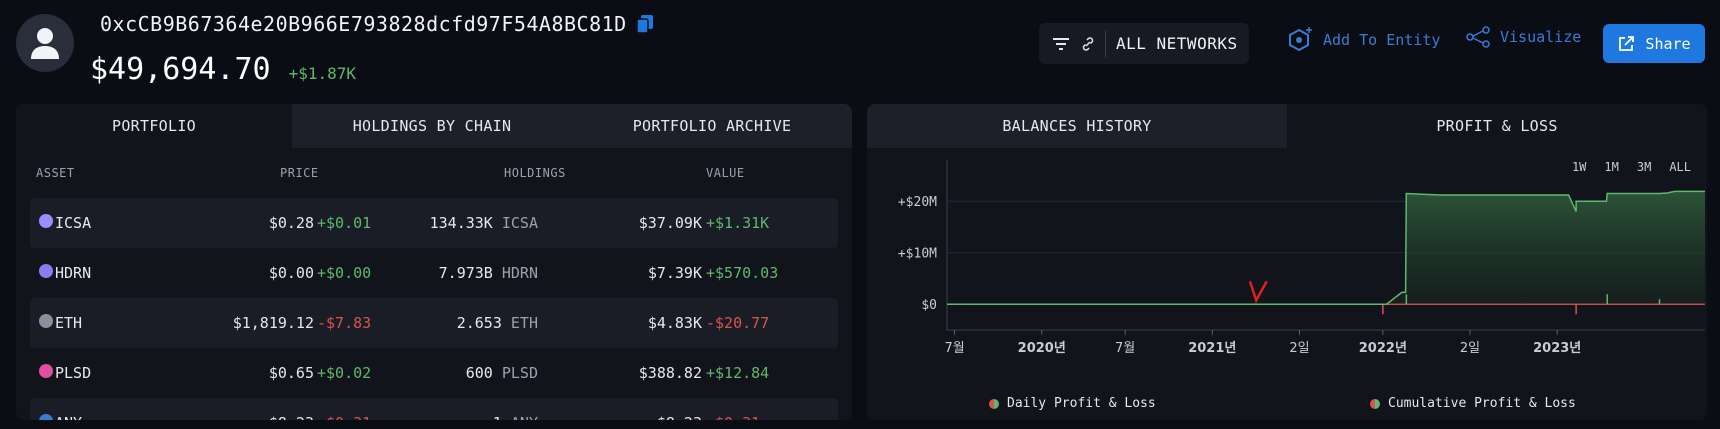 This screenshot has width=1720, height=429. I want to click on asset-value: $37.09K, so click(670, 223).